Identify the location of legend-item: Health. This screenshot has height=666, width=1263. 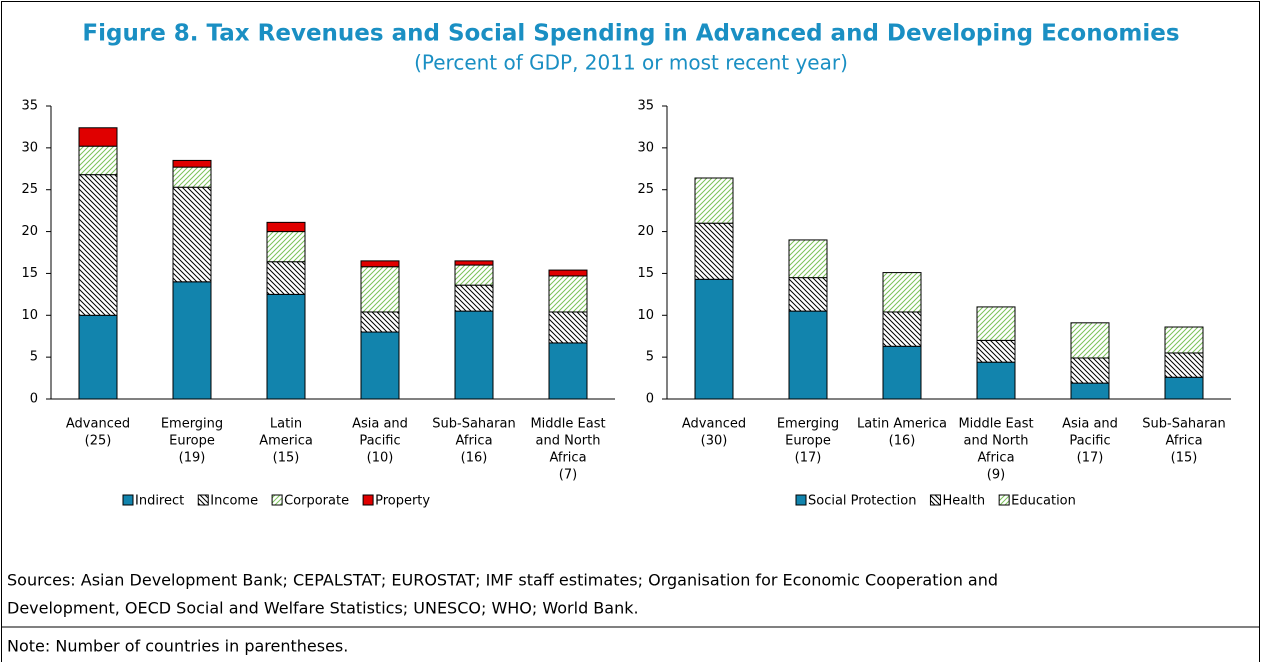
(957, 501).